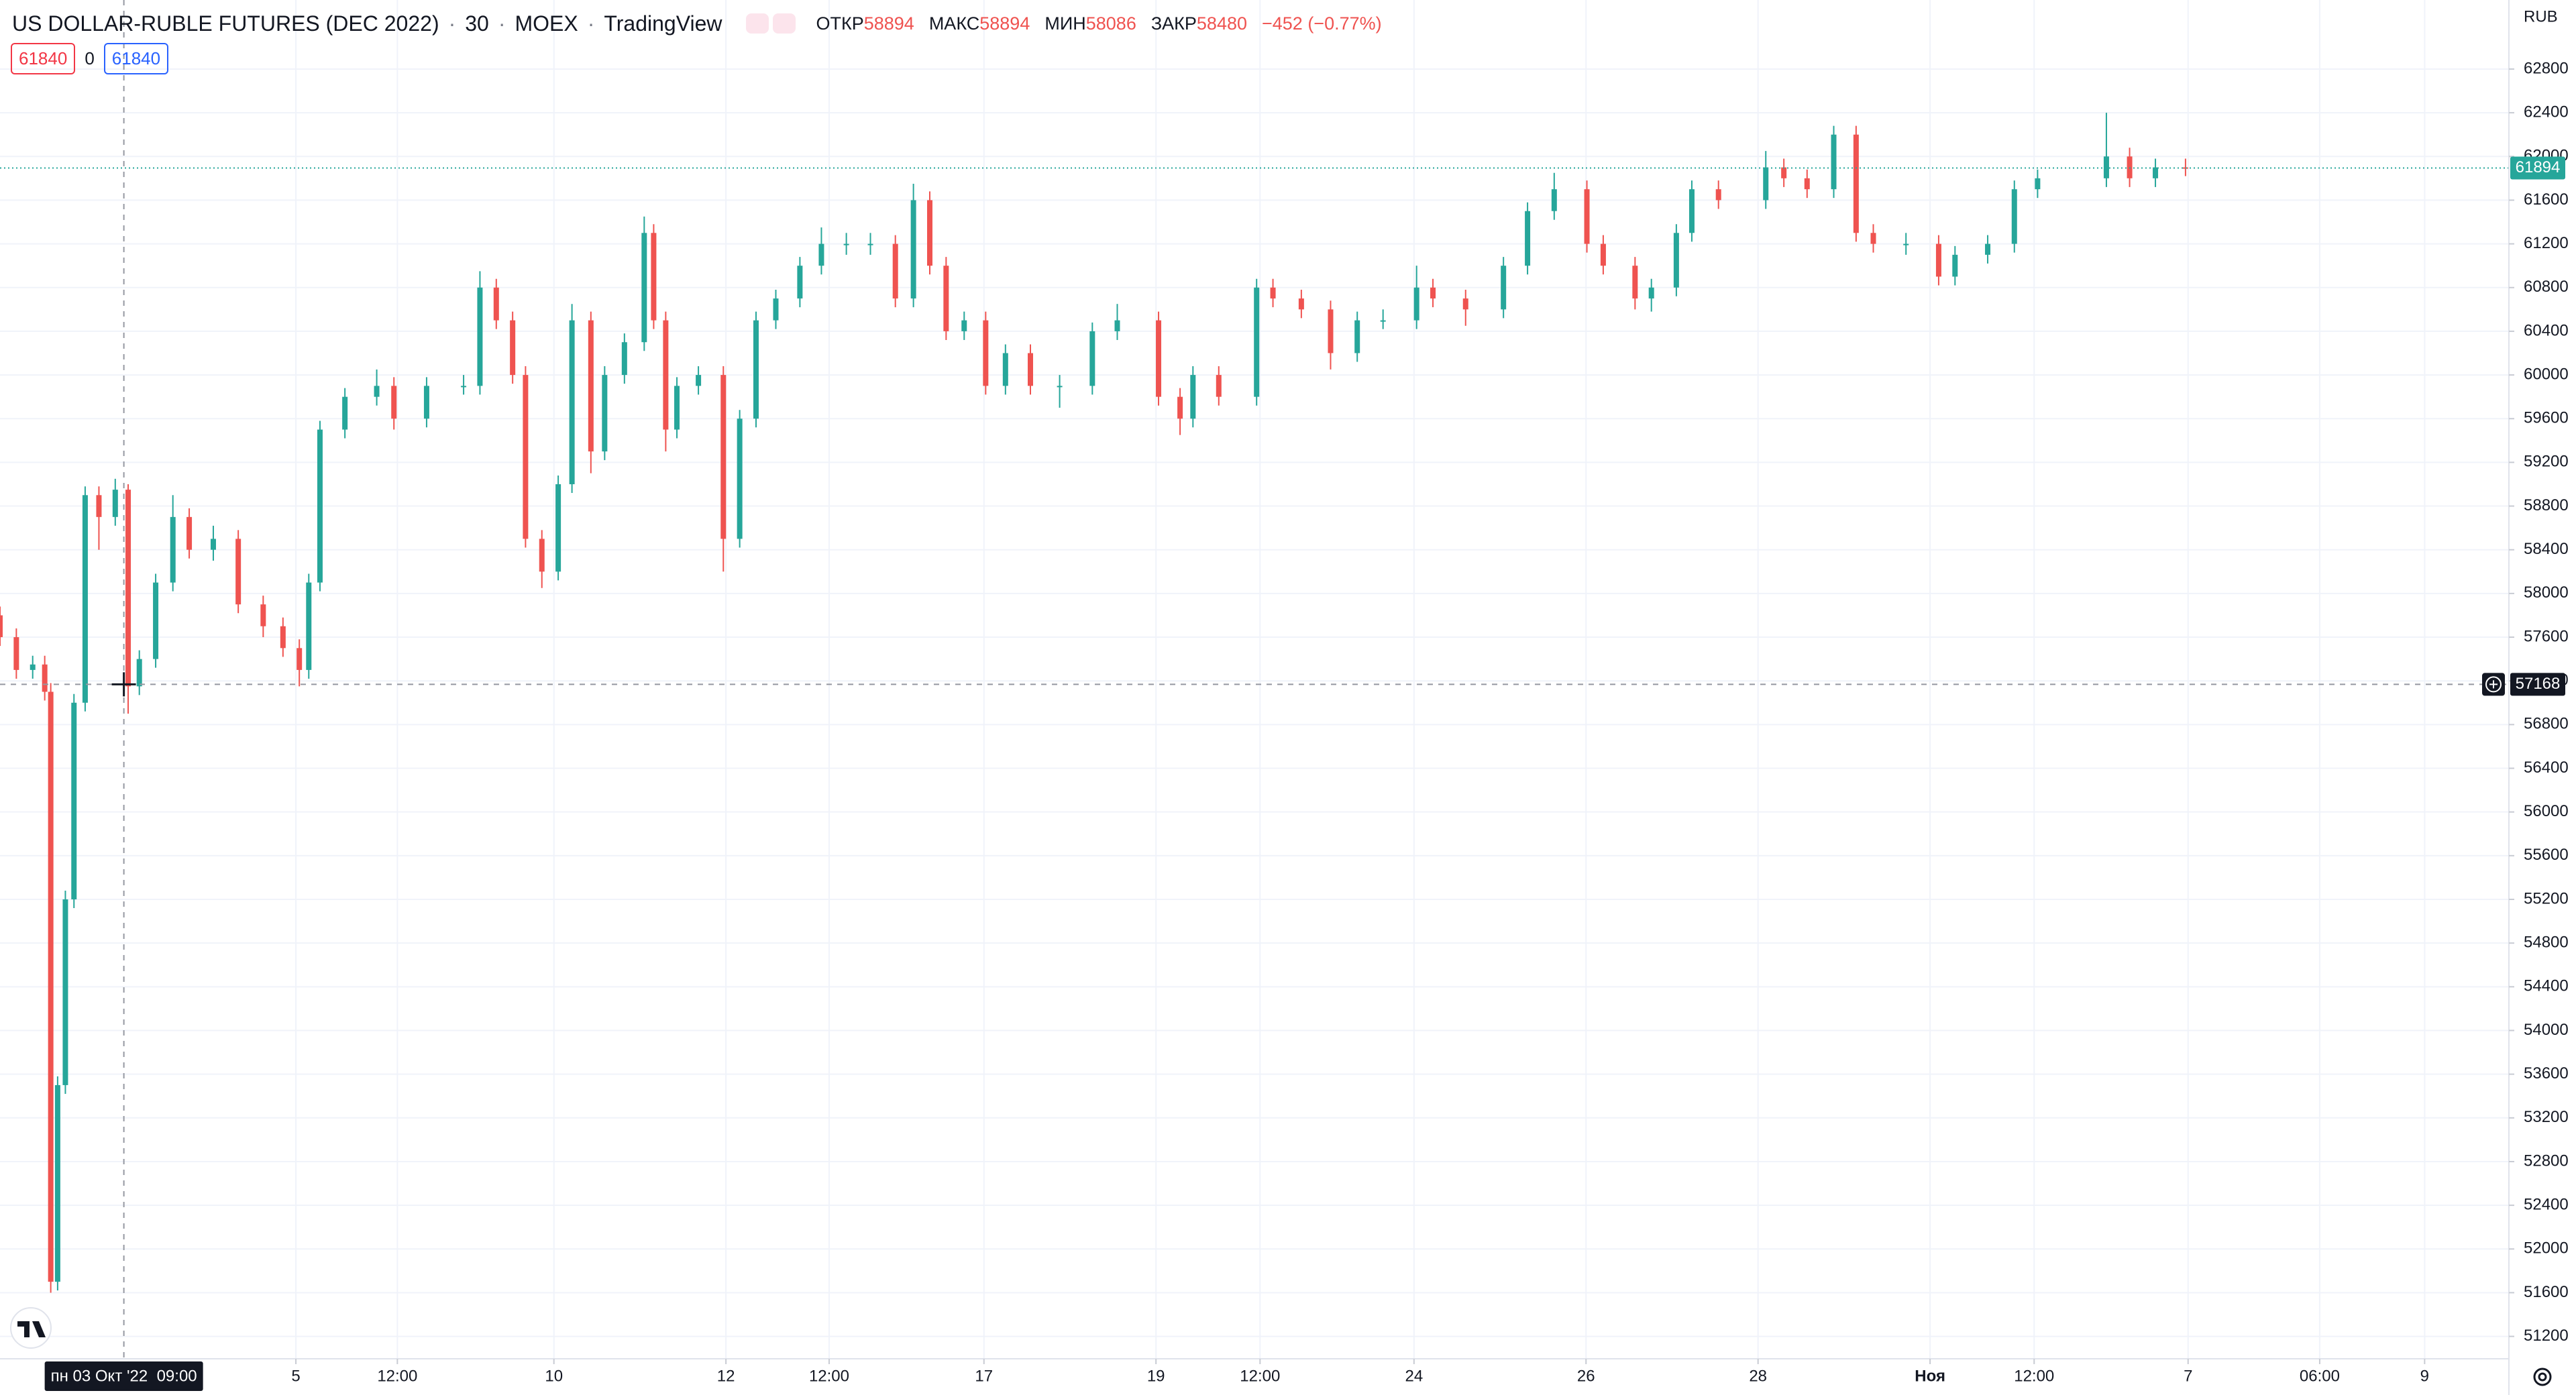 This screenshot has height=1395, width=2576. Describe the element at coordinates (2546, 1292) in the screenshot. I see `y-tick-label: 51600` at that location.